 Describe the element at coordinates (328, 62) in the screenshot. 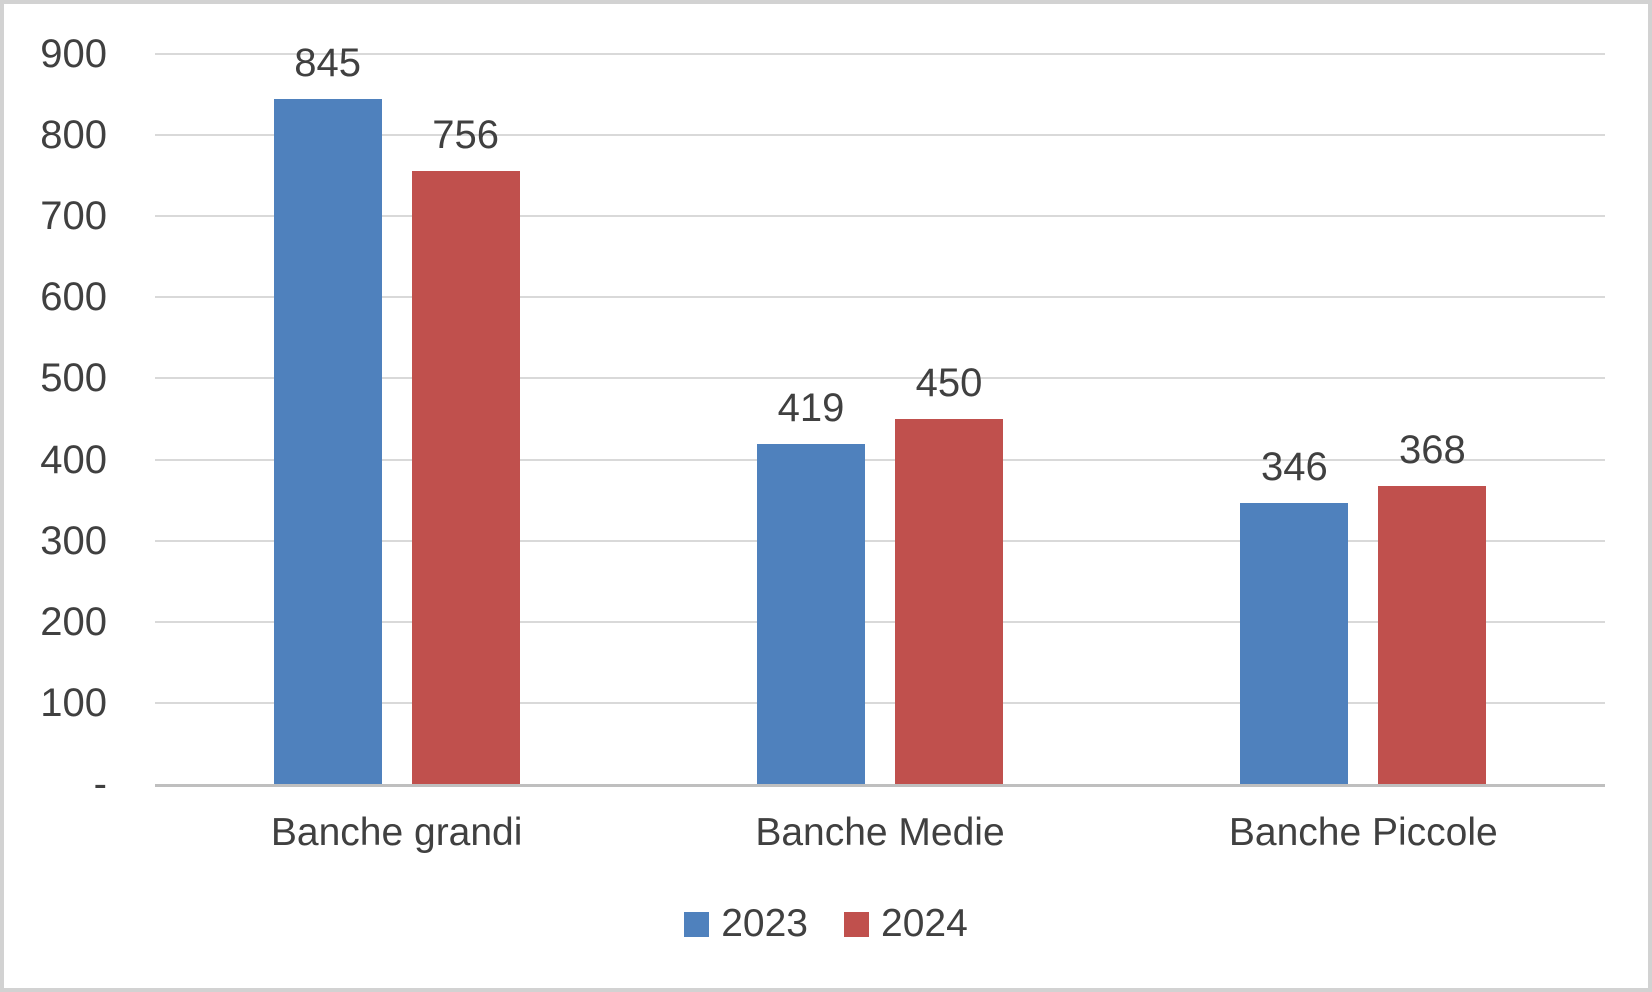

I see `data-label-2023-banche-grandi: 845` at that location.